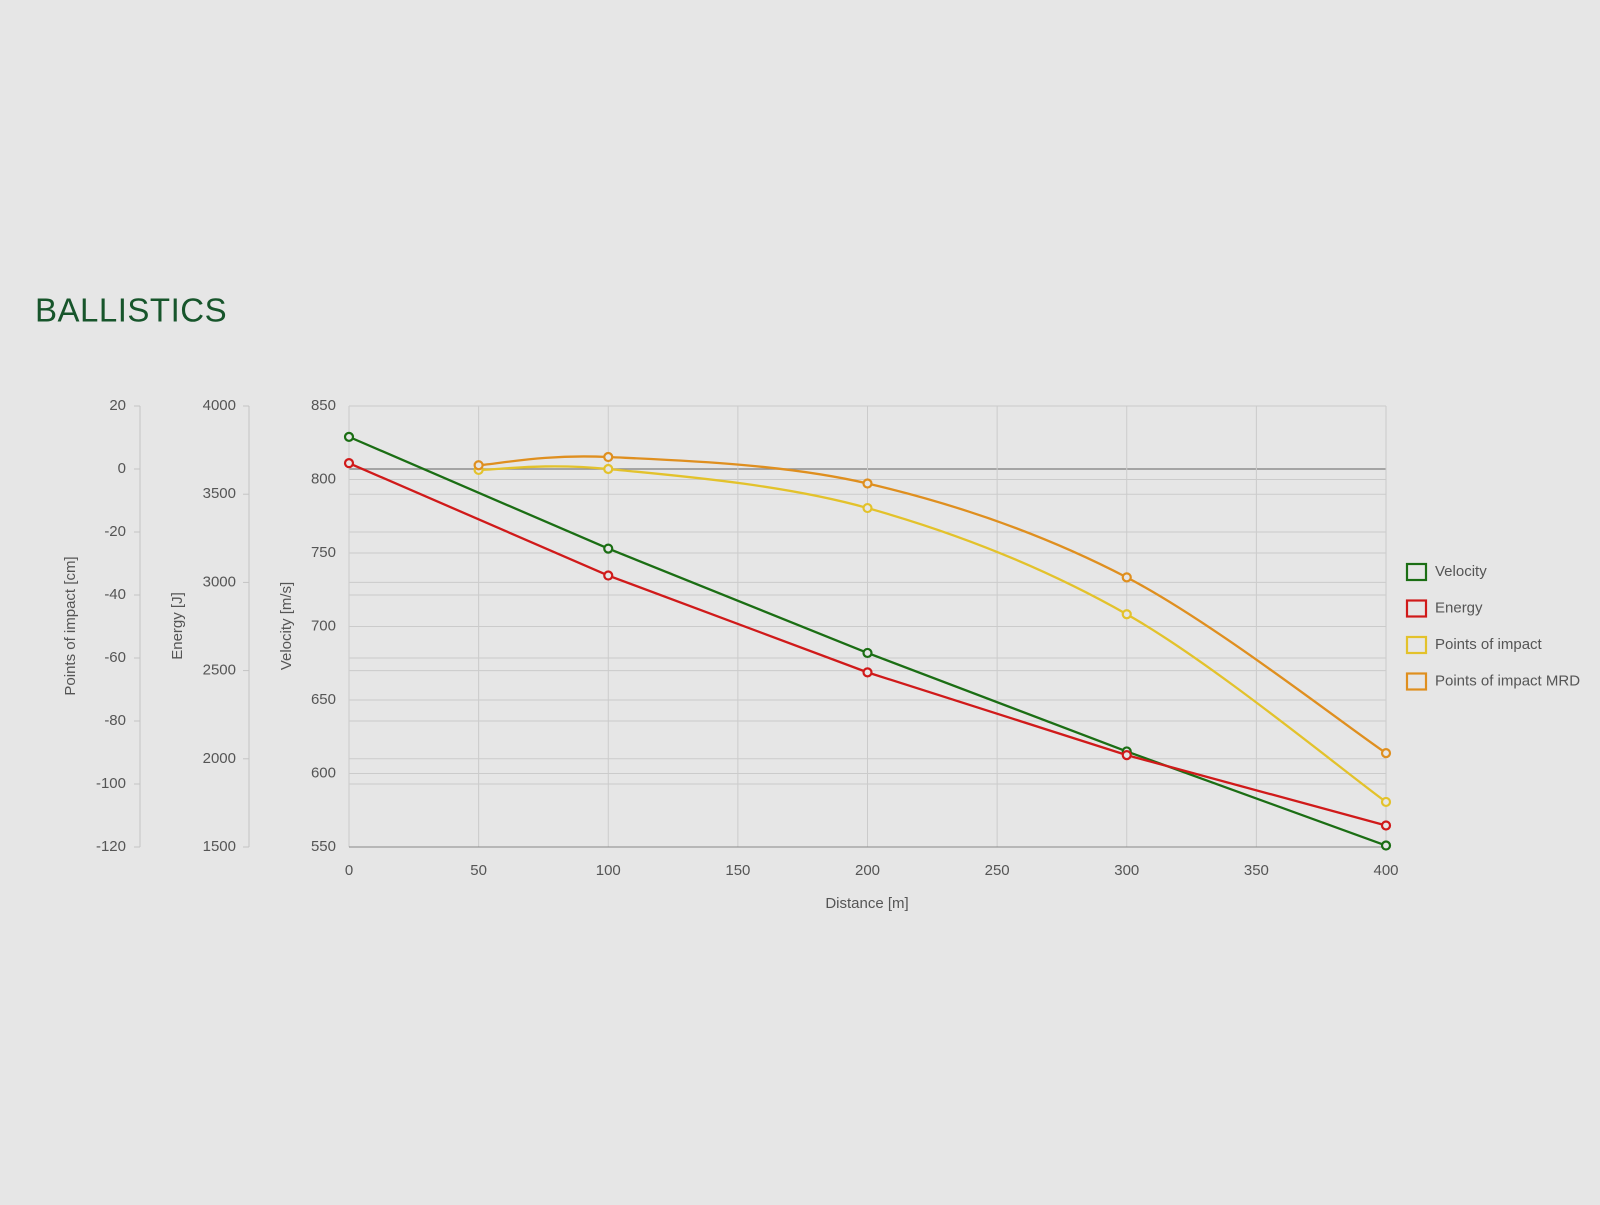 Image resolution: width=1600 pixels, height=1205 pixels. What do you see at coordinates (111, 846) in the screenshot?
I see `y-tick-label: -120` at bounding box center [111, 846].